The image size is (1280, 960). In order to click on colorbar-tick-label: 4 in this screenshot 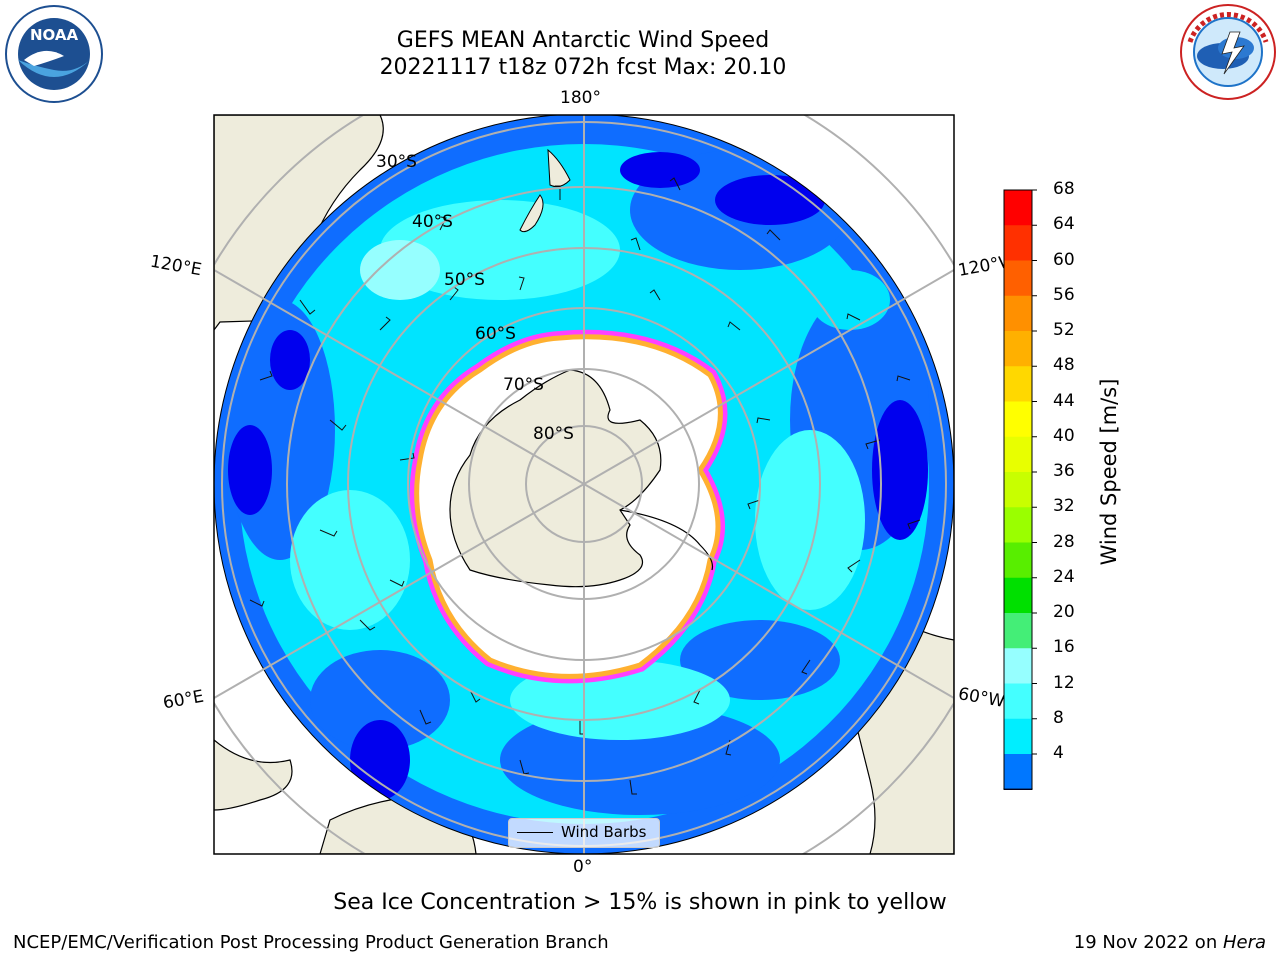, I will do `click(1058, 753)`.